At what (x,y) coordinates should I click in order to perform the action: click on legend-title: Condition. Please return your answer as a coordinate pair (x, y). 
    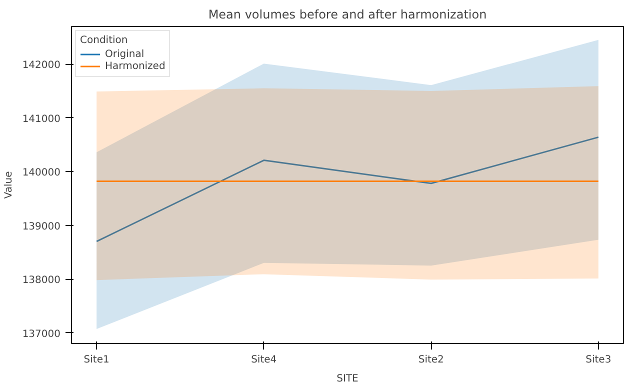
    Looking at the image, I should click on (104, 40).